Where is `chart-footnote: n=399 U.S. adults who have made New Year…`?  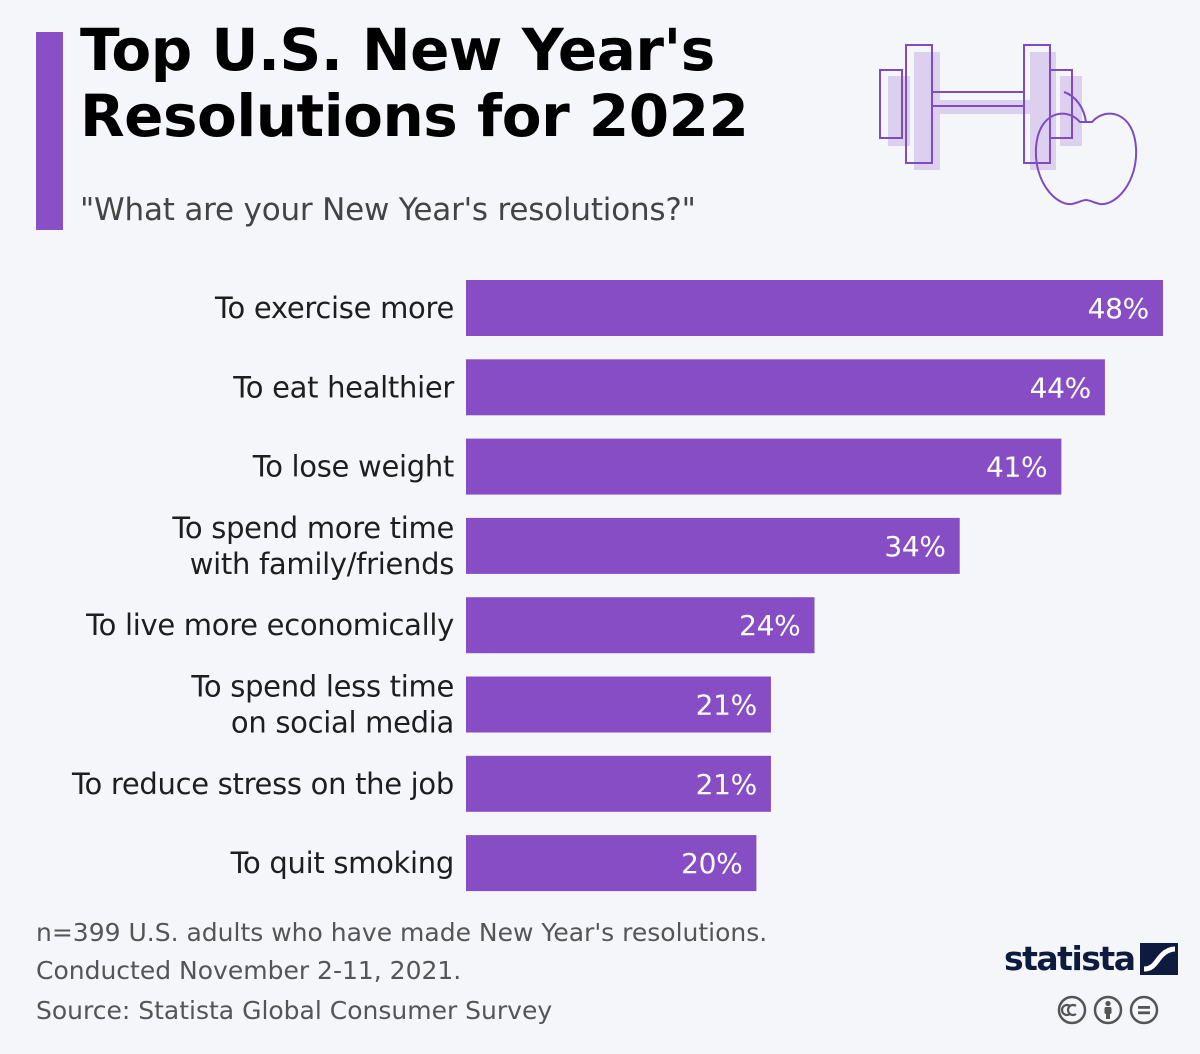
chart-footnote: n=399 U.S. adults who have made New Year… is located at coordinates (401, 972).